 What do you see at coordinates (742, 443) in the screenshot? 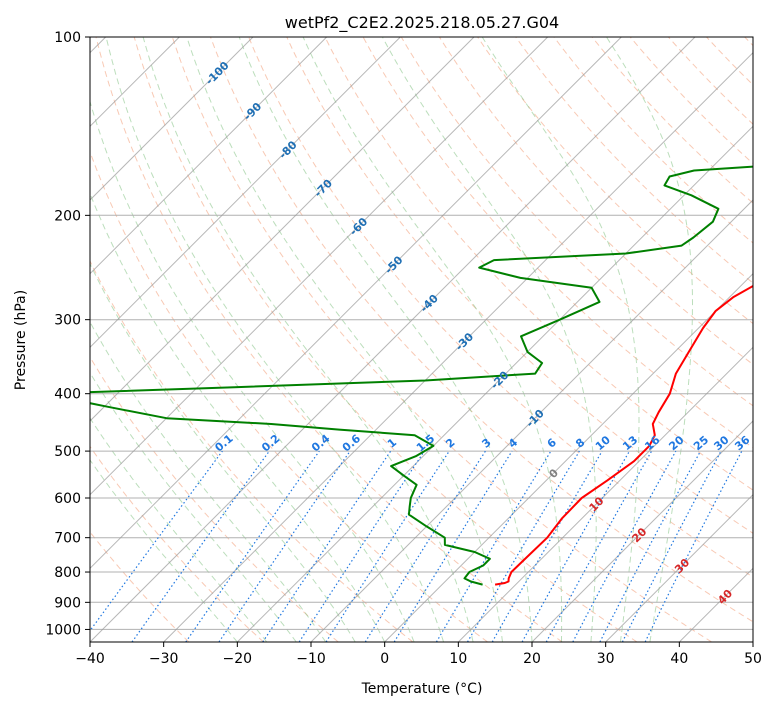
I see `mixing-ratio-label: 36` at bounding box center [742, 443].